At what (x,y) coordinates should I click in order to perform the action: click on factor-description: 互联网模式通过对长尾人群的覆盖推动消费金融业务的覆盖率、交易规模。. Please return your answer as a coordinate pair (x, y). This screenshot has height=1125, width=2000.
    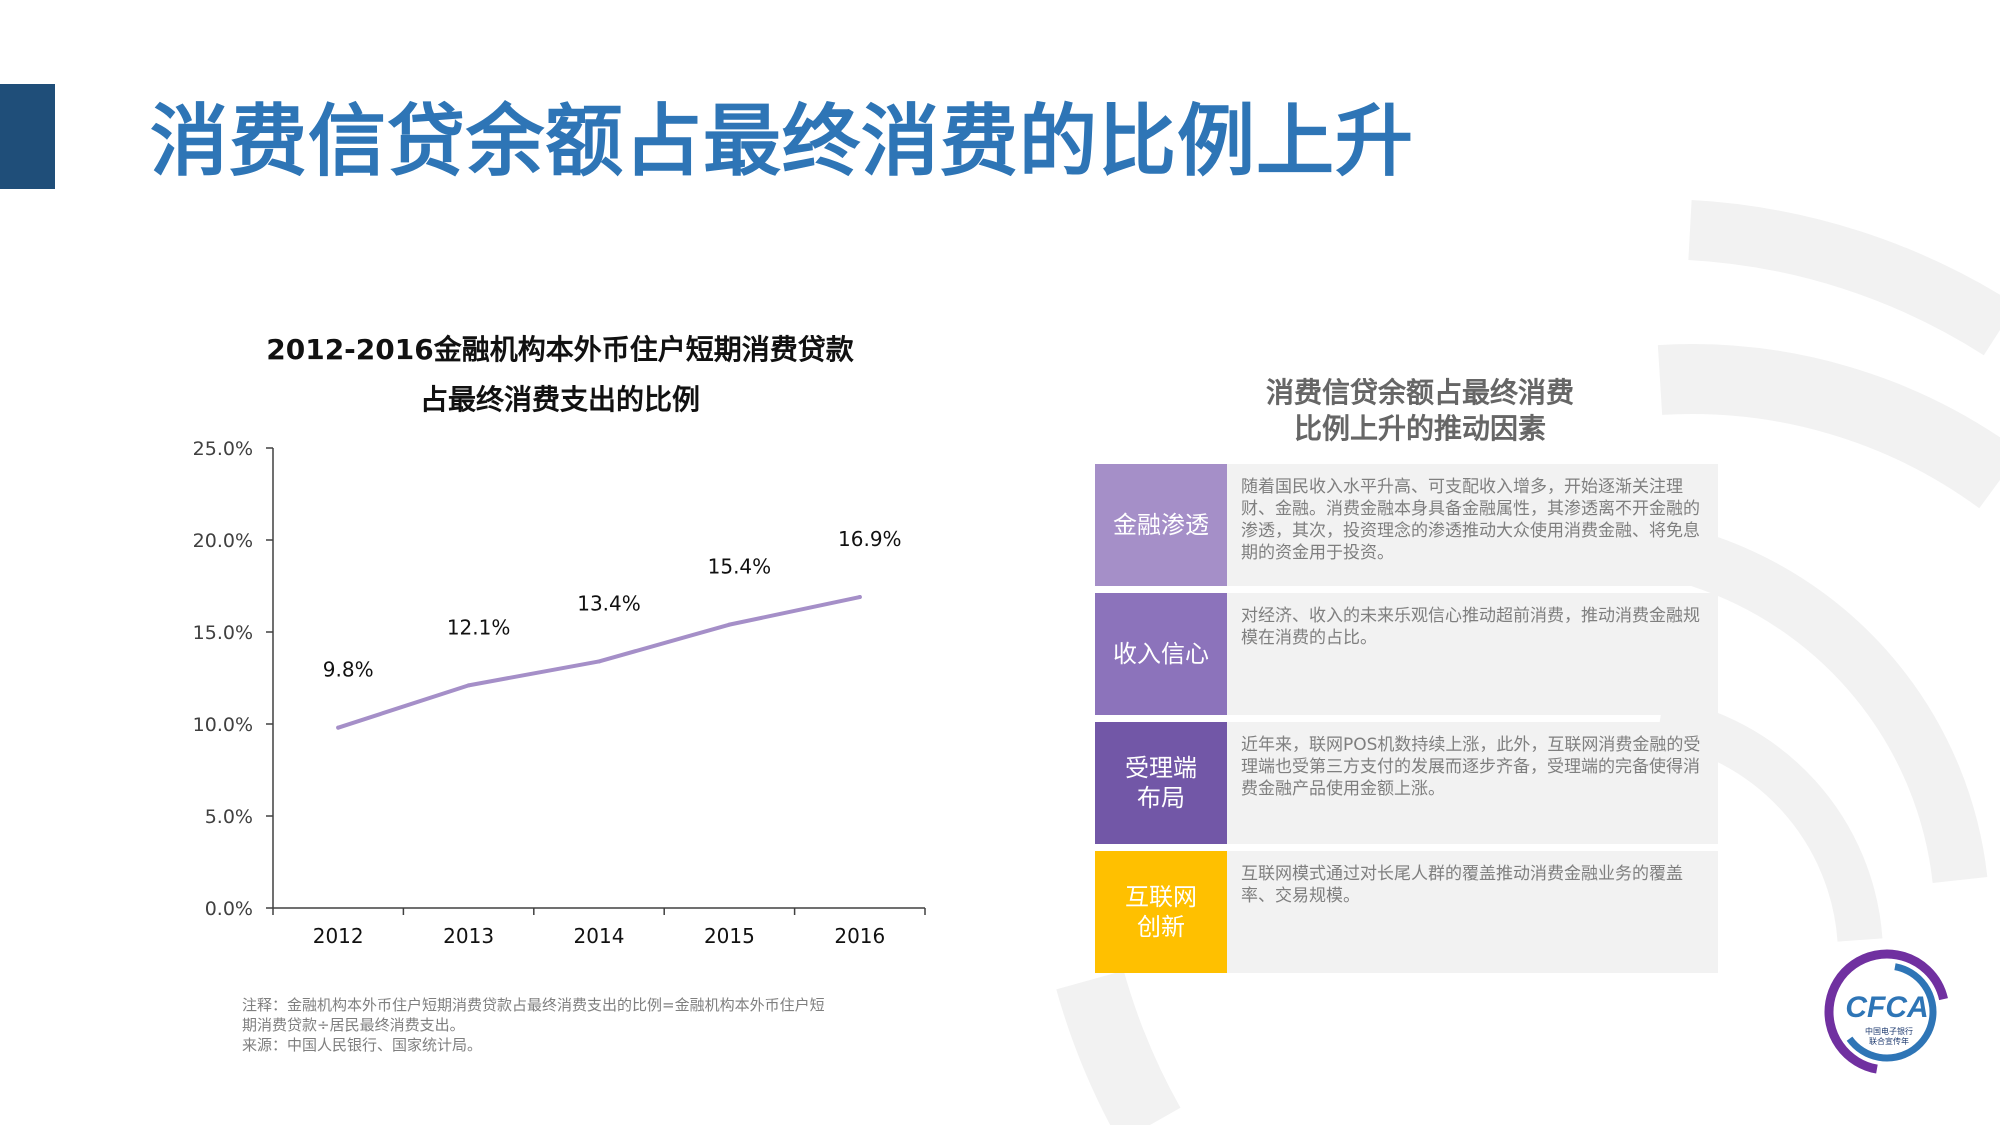
    Looking at the image, I should click on (1472, 912).